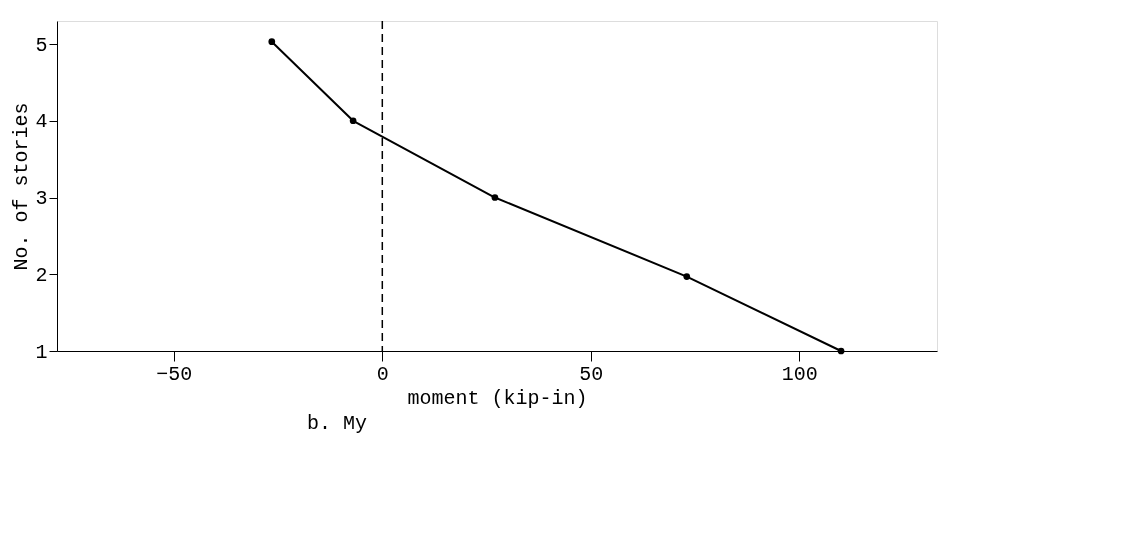 The height and width of the screenshot is (536, 1132). What do you see at coordinates (497, 398) in the screenshot?
I see `x-axis-title: moment (kip-in)` at bounding box center [497, 398].